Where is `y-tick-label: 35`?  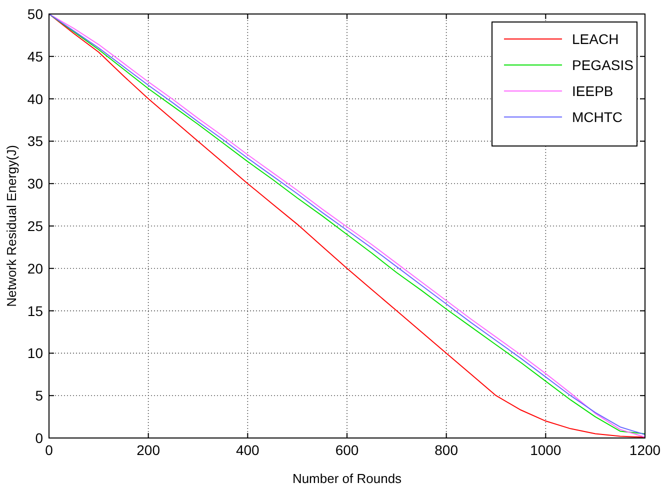
y-tick-label: 35 is located at coordinates (35, 141).